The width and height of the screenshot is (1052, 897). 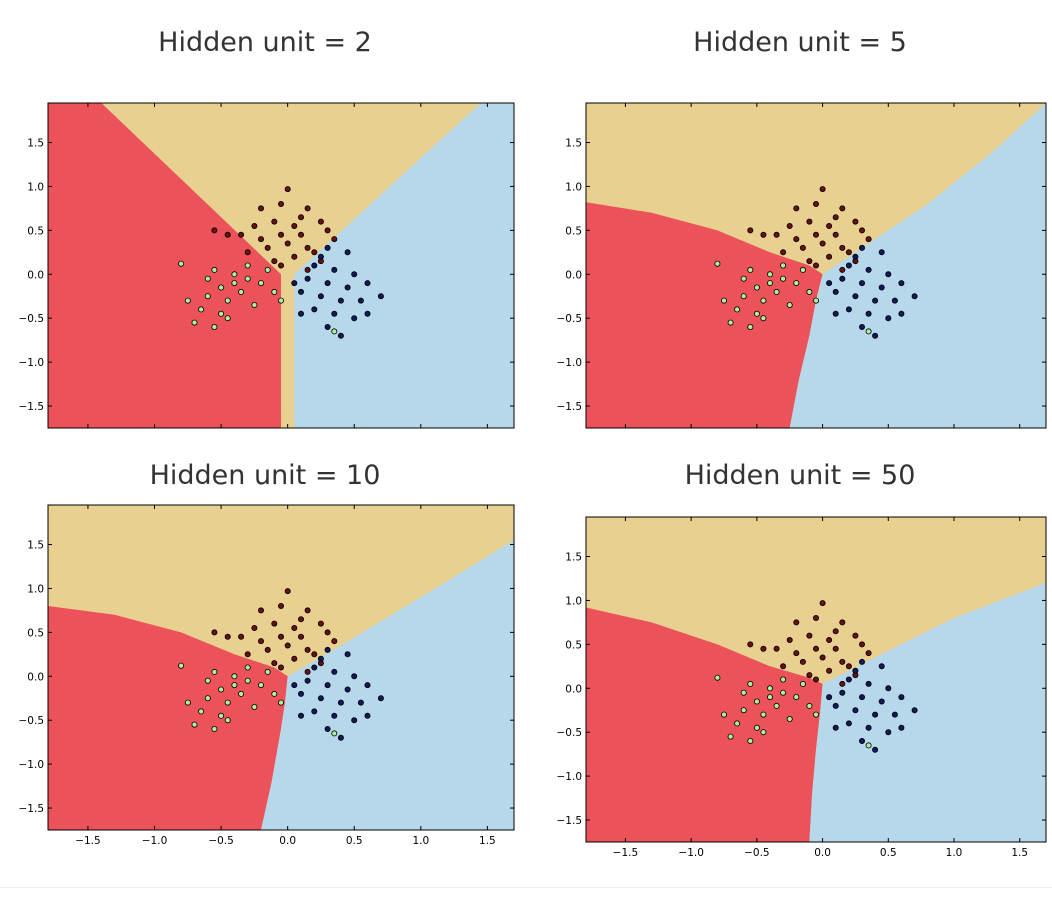 What do you see at coordinates (35, 231) in the screenshot?
I see `y-tick-label: 0.5` at bounding box center [35, 231].